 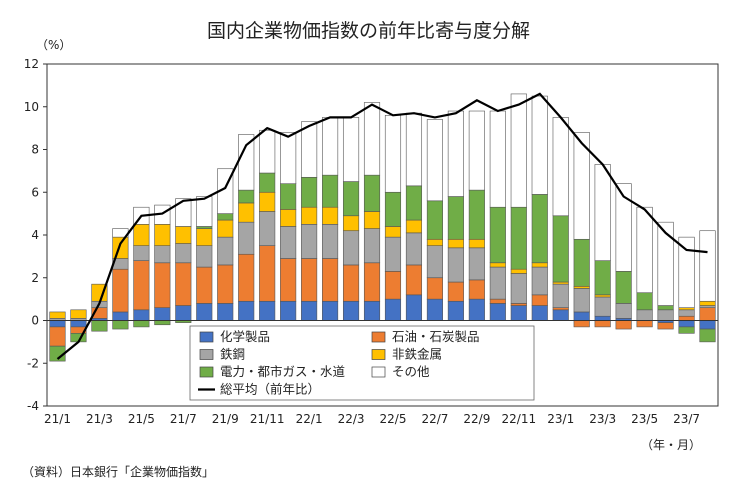 What do you see at coordinates (644, 419) in the screenshot?
I see `x-tick-label: 23/5` at bounding box center [644, 419].